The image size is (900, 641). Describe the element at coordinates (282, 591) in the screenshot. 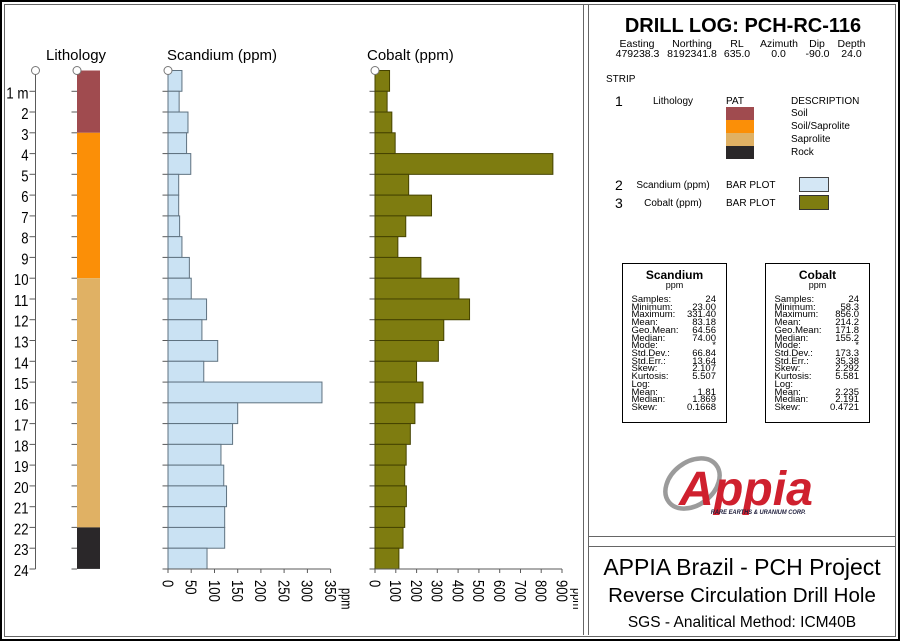

I see `svg-text: 250` at that location.